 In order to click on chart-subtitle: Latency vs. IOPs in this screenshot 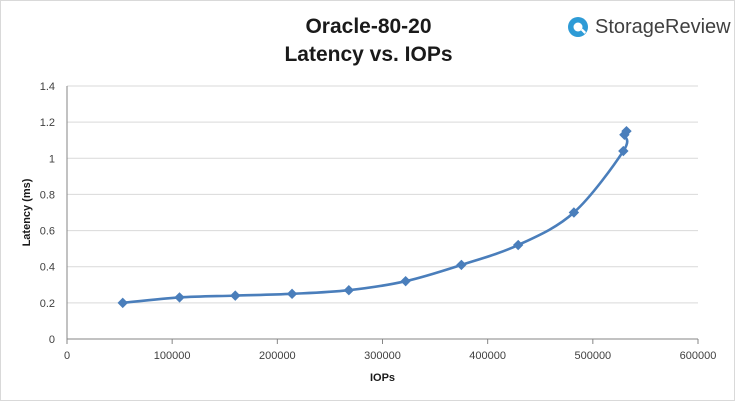, I will do `click(368, 54)`.